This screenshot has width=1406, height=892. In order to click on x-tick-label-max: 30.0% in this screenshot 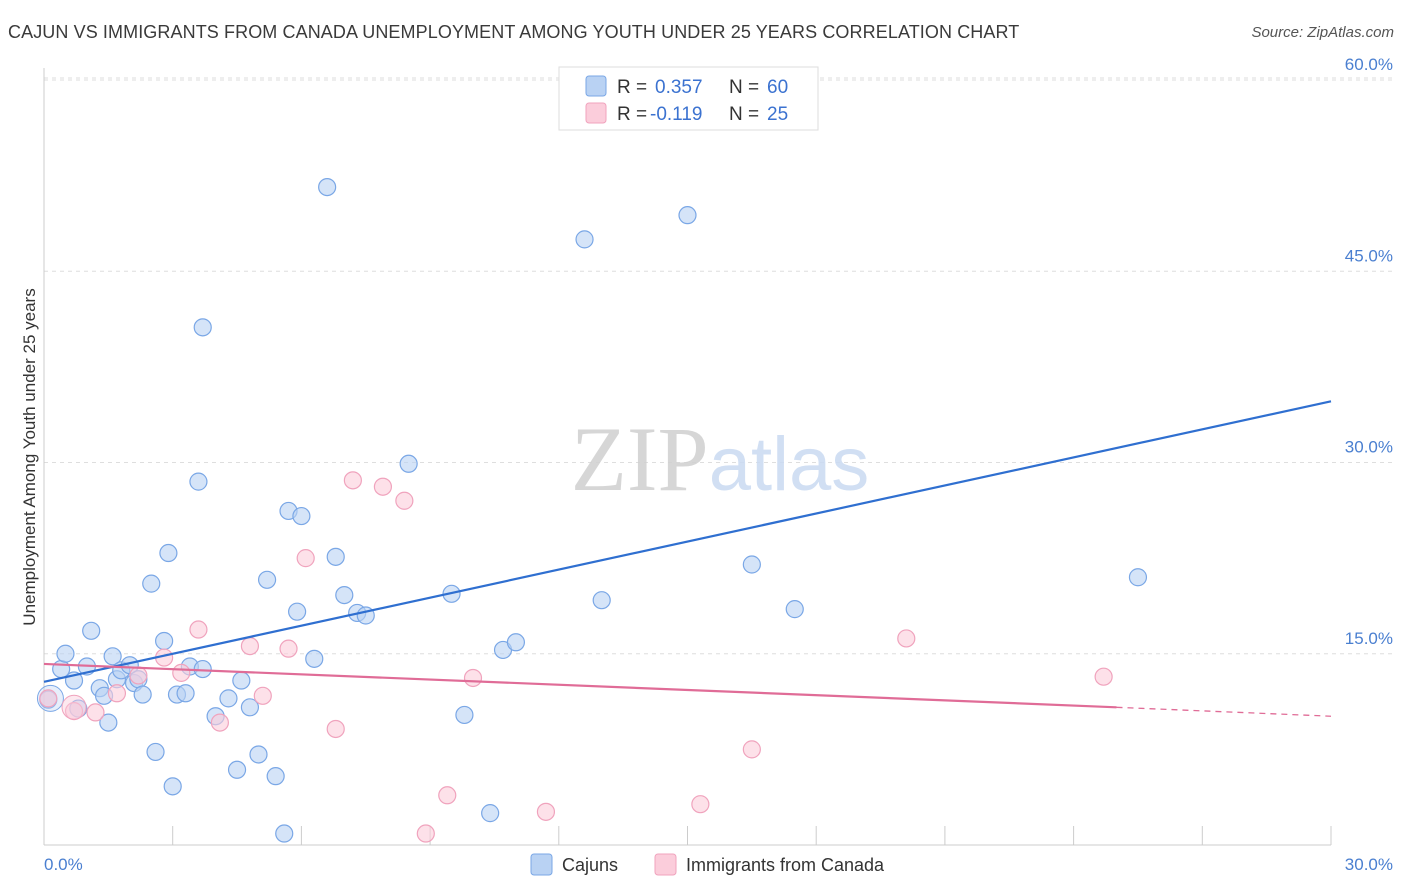, I will do `click(1369, 864)`.